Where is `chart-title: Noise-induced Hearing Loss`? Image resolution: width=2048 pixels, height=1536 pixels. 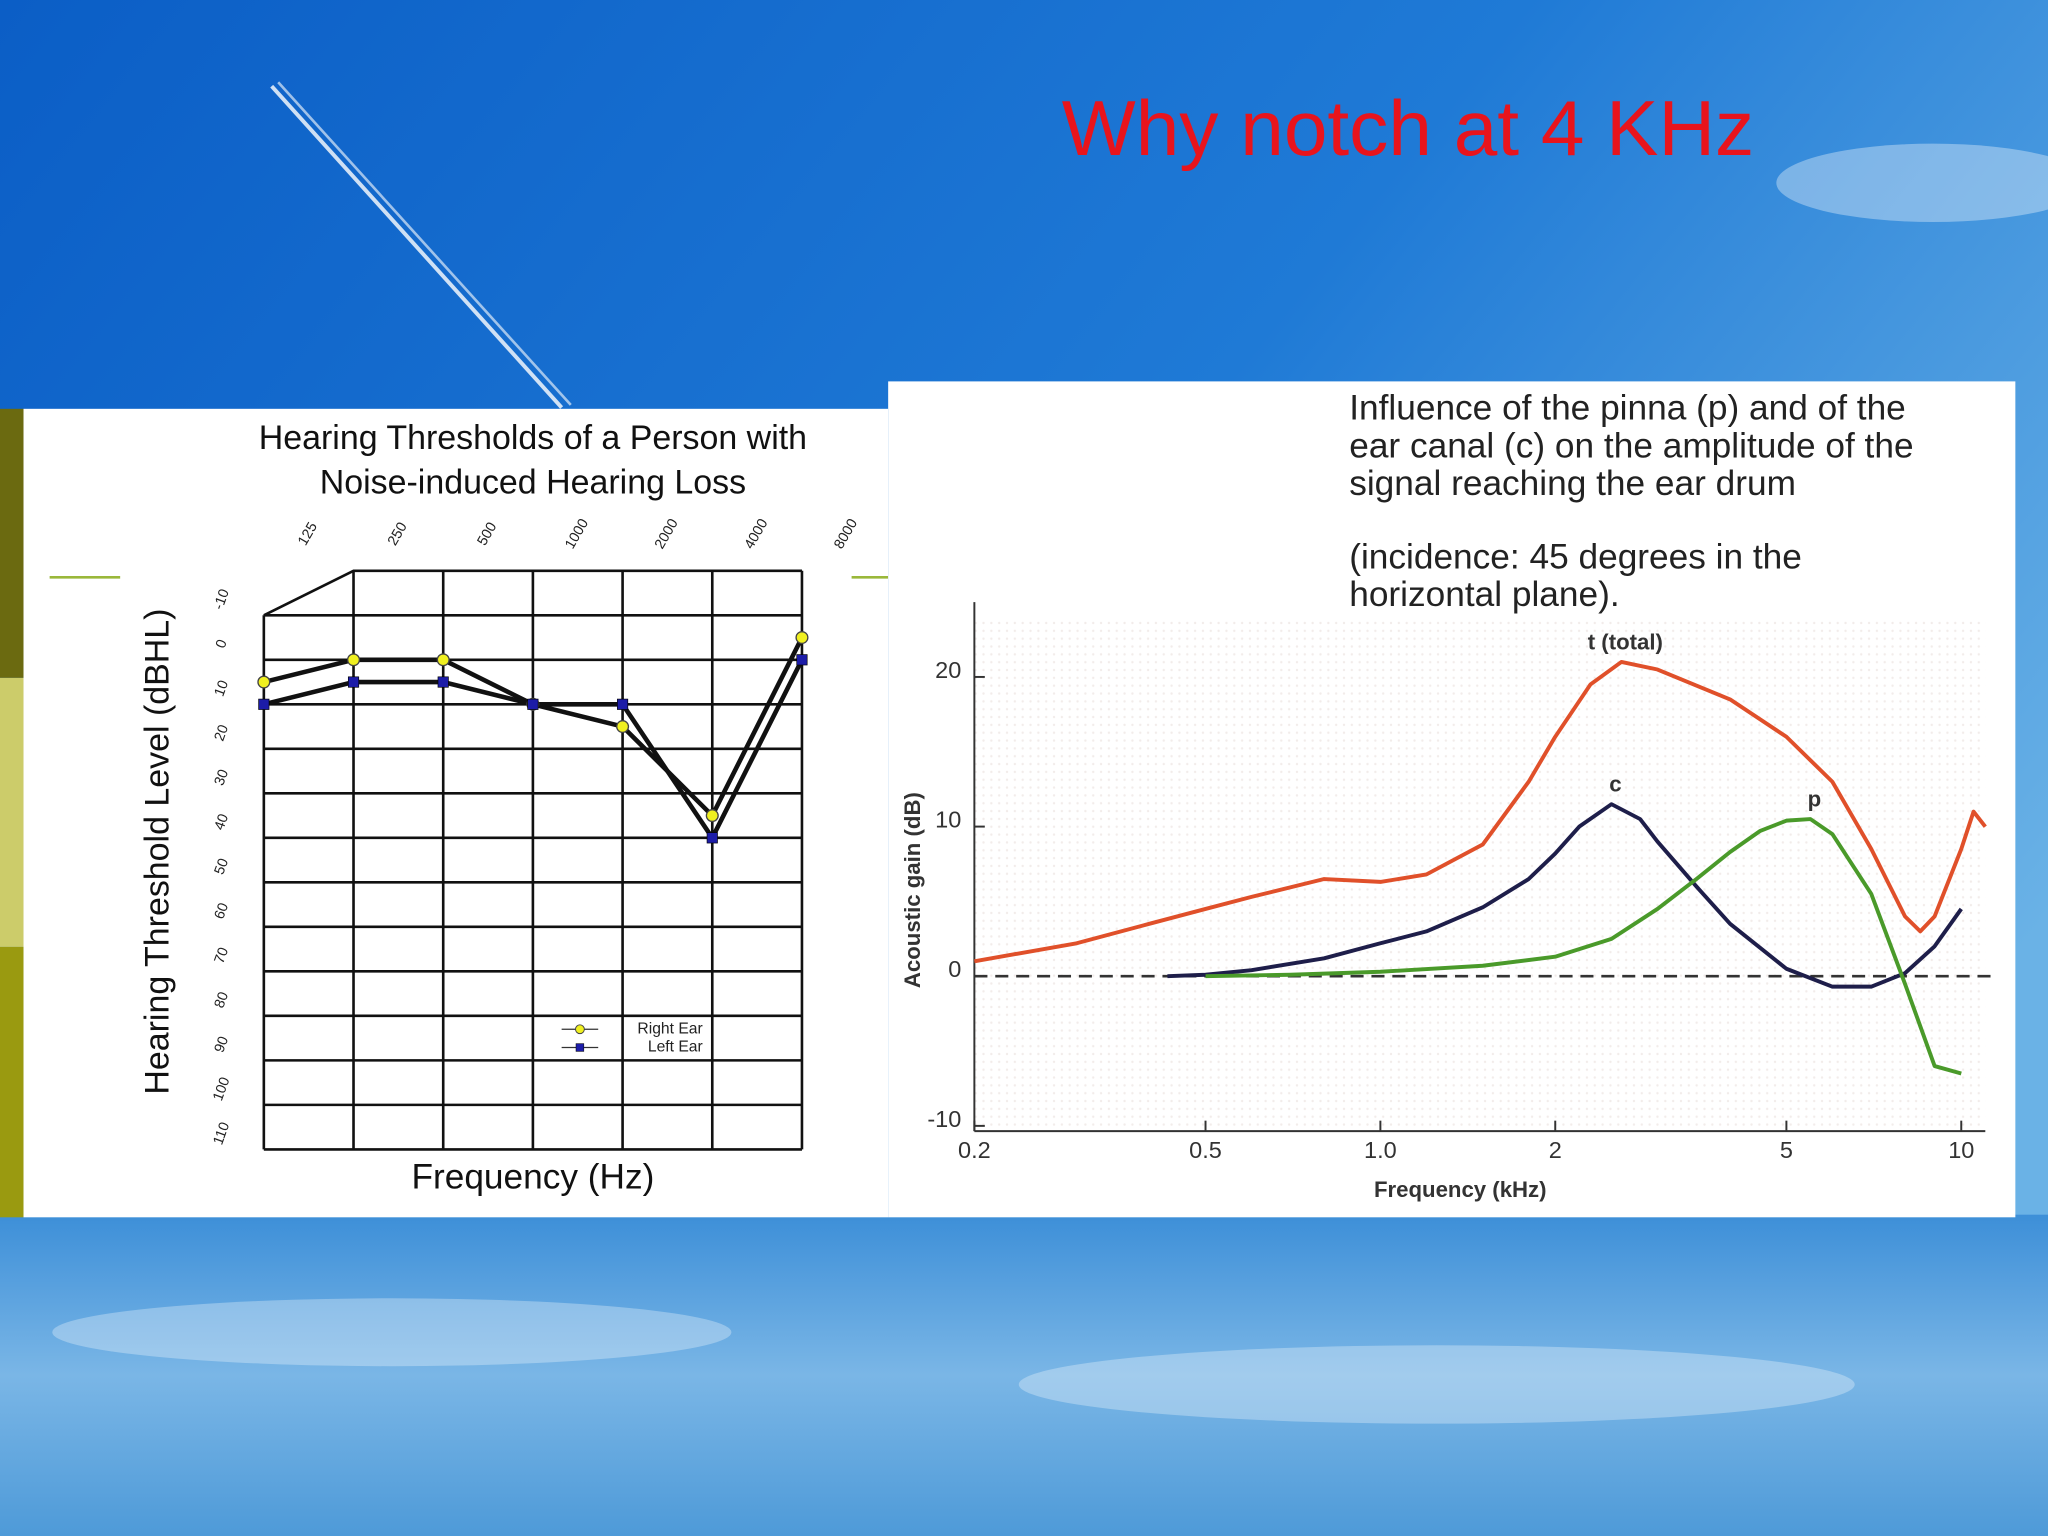 chart-title: Noise-induced Hearing Loss is located at coordinates (533, 483).